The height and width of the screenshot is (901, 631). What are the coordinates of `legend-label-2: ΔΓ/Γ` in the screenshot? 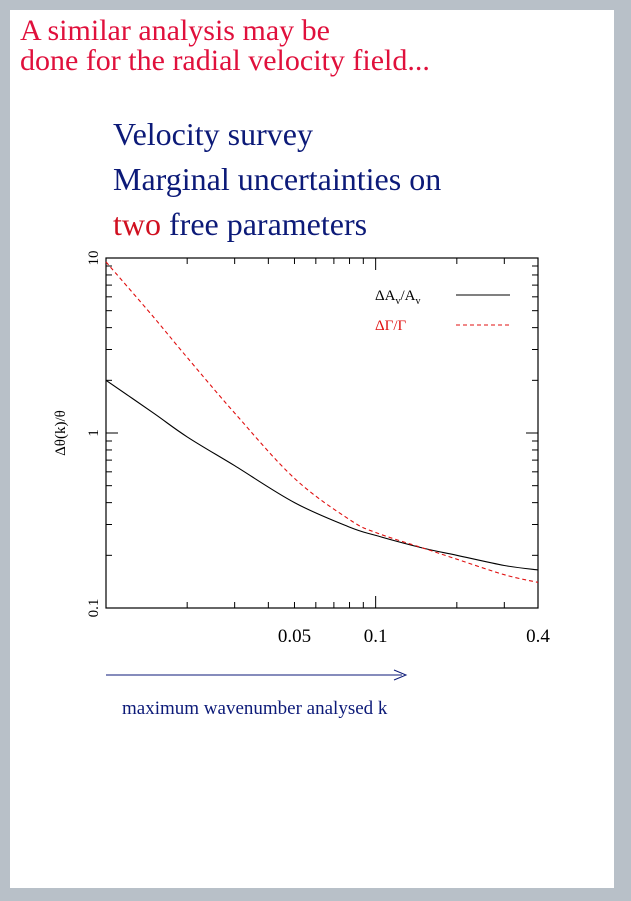 It's located at (390, 326).